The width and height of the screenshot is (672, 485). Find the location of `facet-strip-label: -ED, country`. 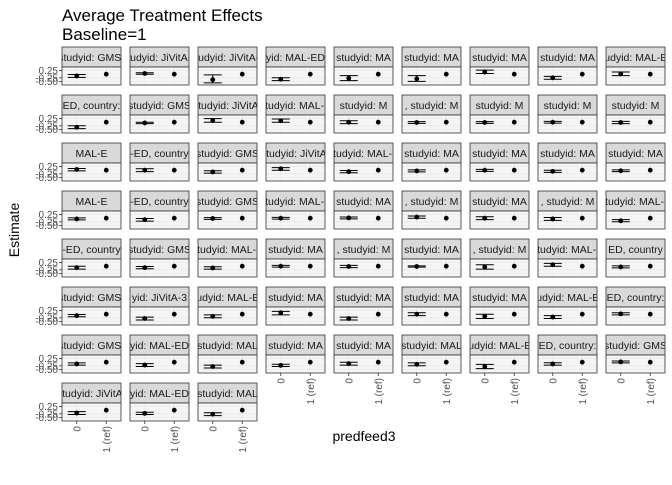

facet-strip-label: -ED, country is located at coordinates (159, 154).